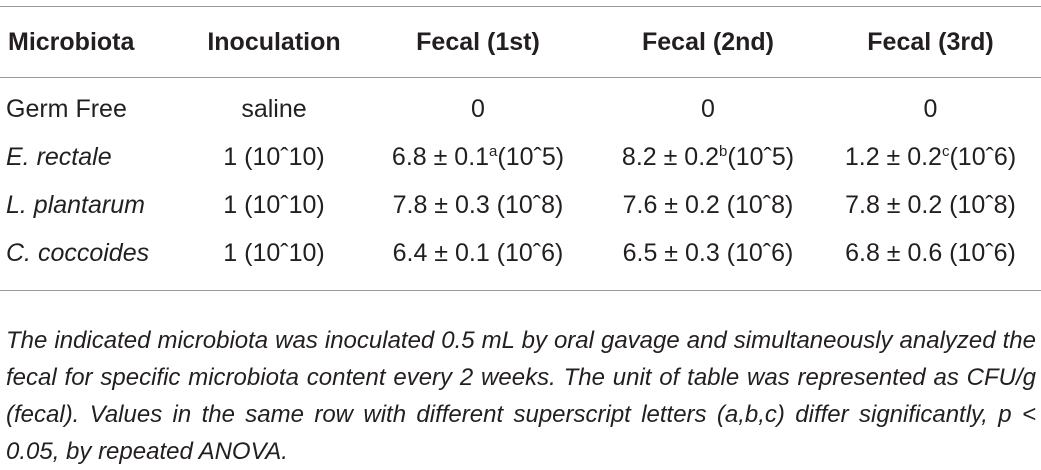 Image resolution: width=1041 pixels, height=470 pixels. I want to click on cell-fecal-3rd: 1.2 ± 0.2c(10ˆ6), so click(930, 157).